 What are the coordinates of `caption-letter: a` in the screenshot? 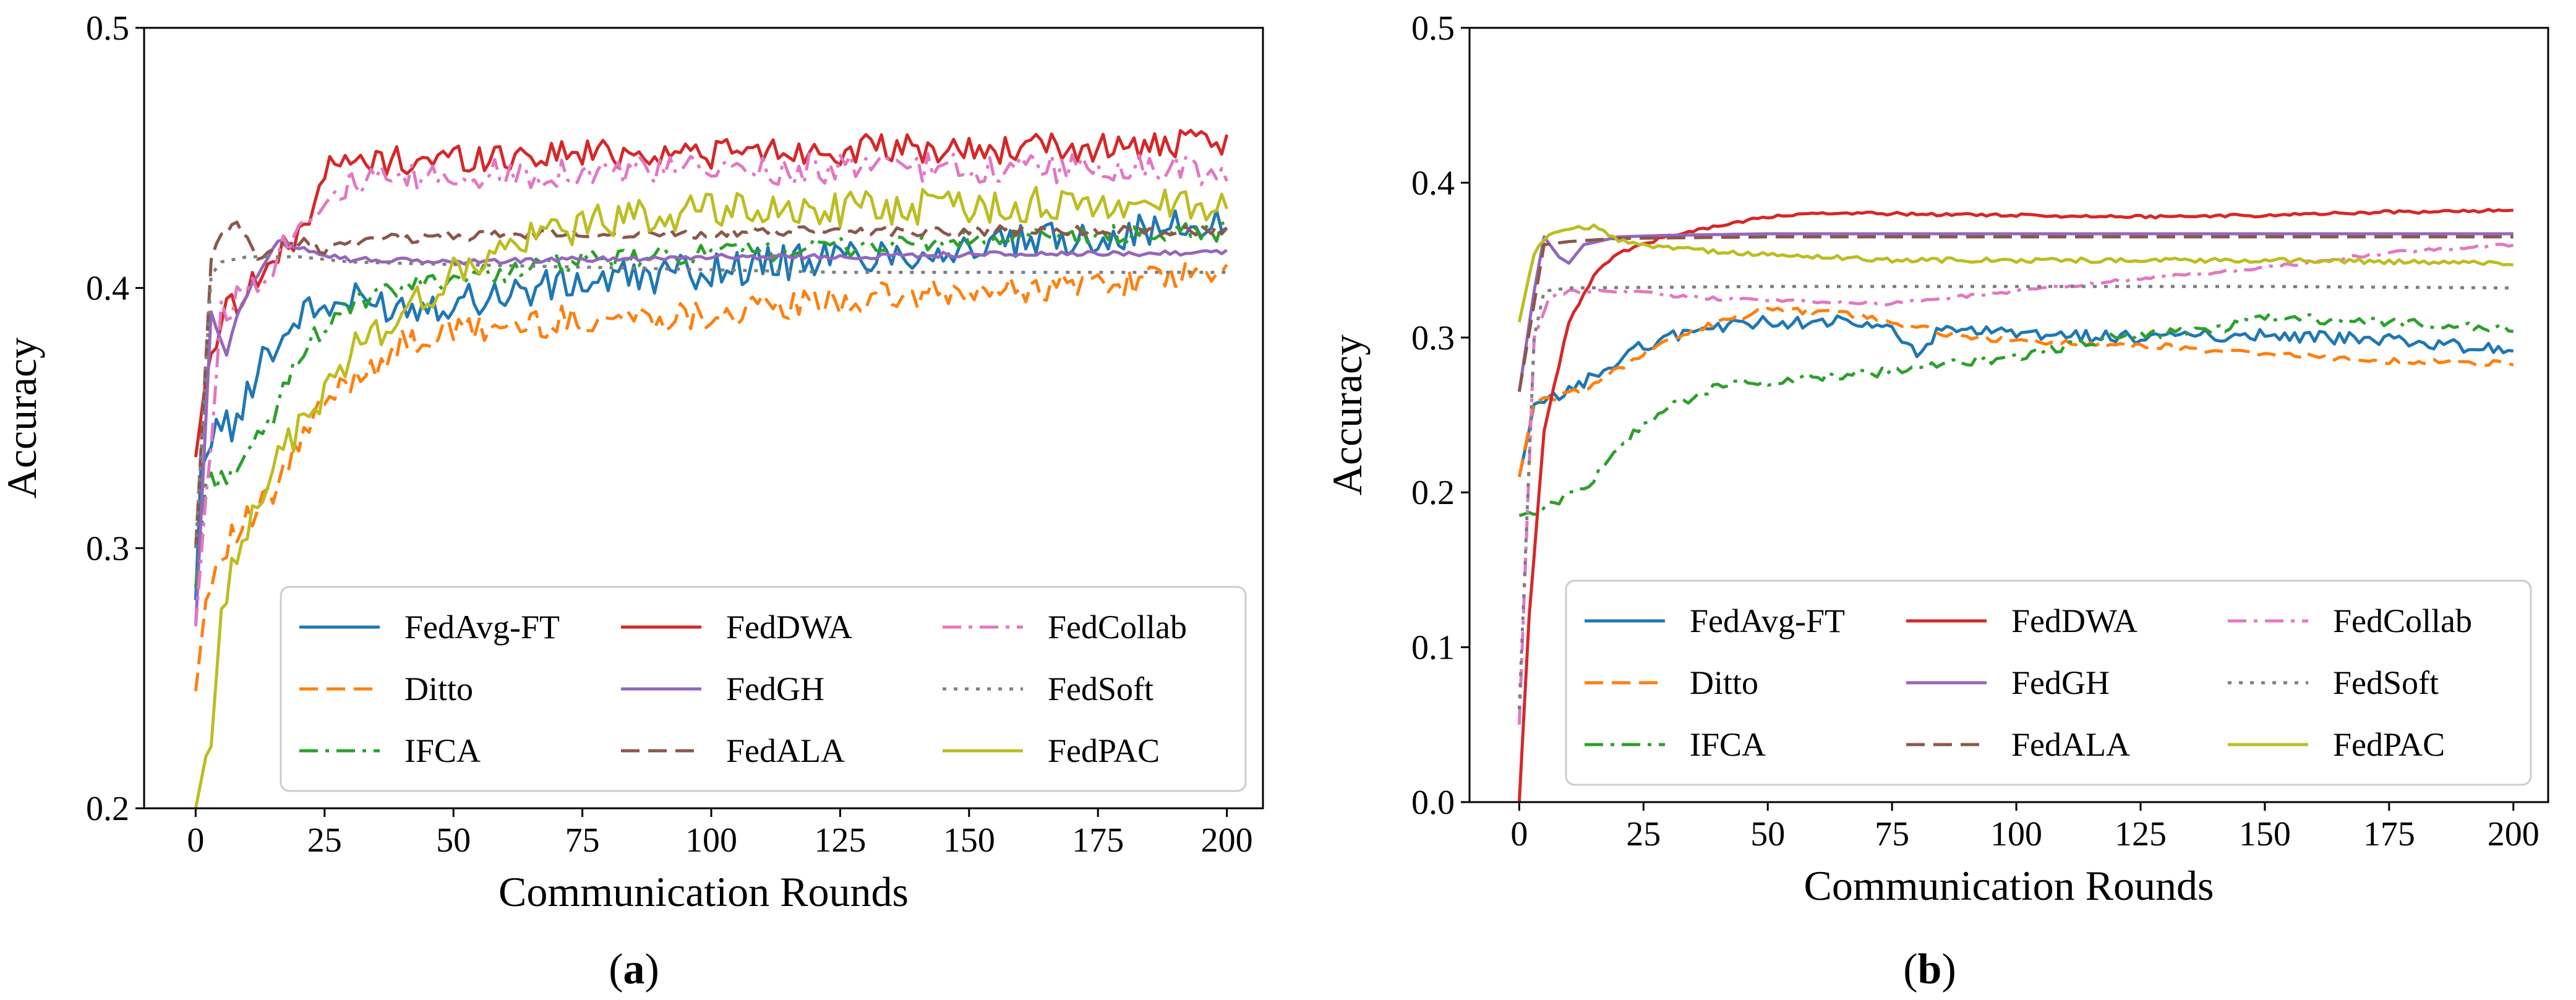 It's located at (634, 969).